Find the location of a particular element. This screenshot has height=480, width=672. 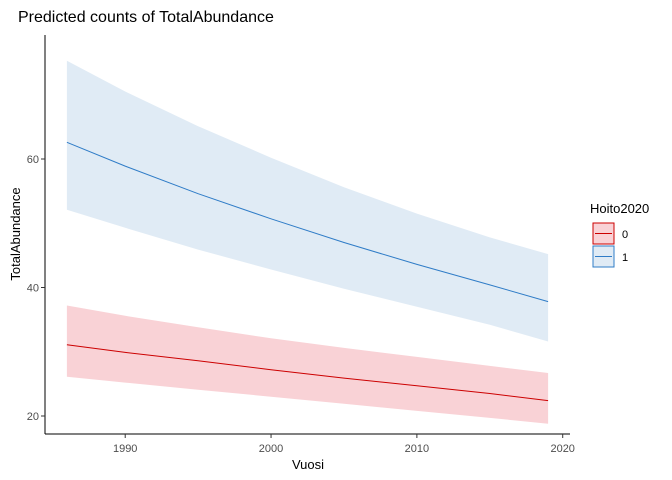

legend-label: 0 is located at coordinates (625, 235).